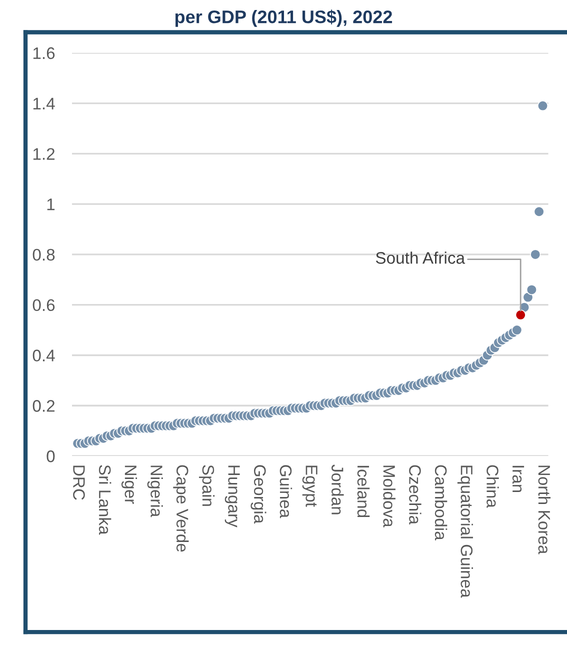  Describe the element at coordinates (207, 485) in the screenshot. I see `x-tick-label: Spain` at that location.